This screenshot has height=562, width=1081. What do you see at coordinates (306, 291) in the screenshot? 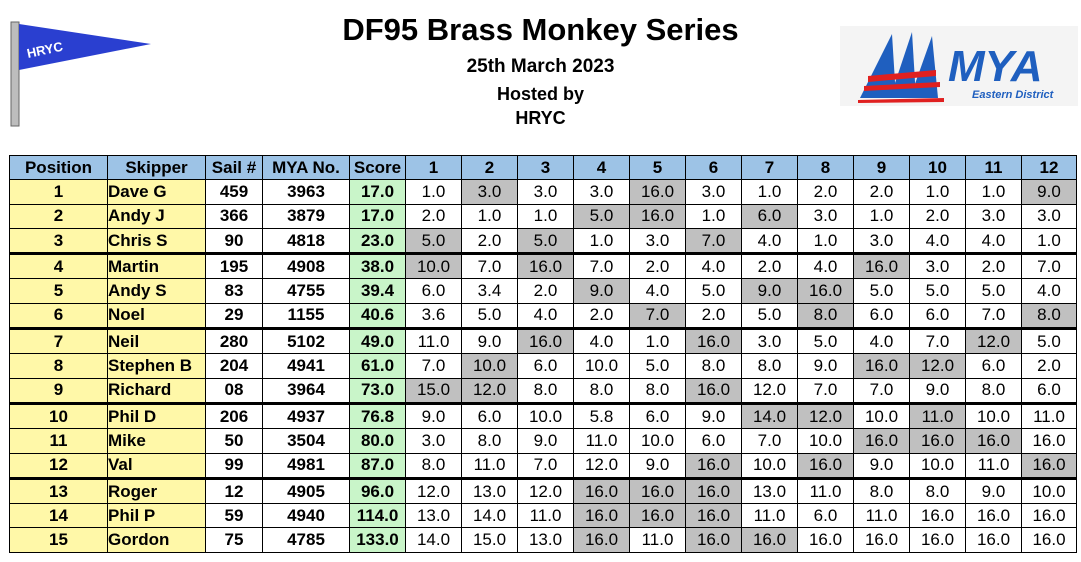
I see `mya-number-cell: 4755` at bounding box center [306, 291].